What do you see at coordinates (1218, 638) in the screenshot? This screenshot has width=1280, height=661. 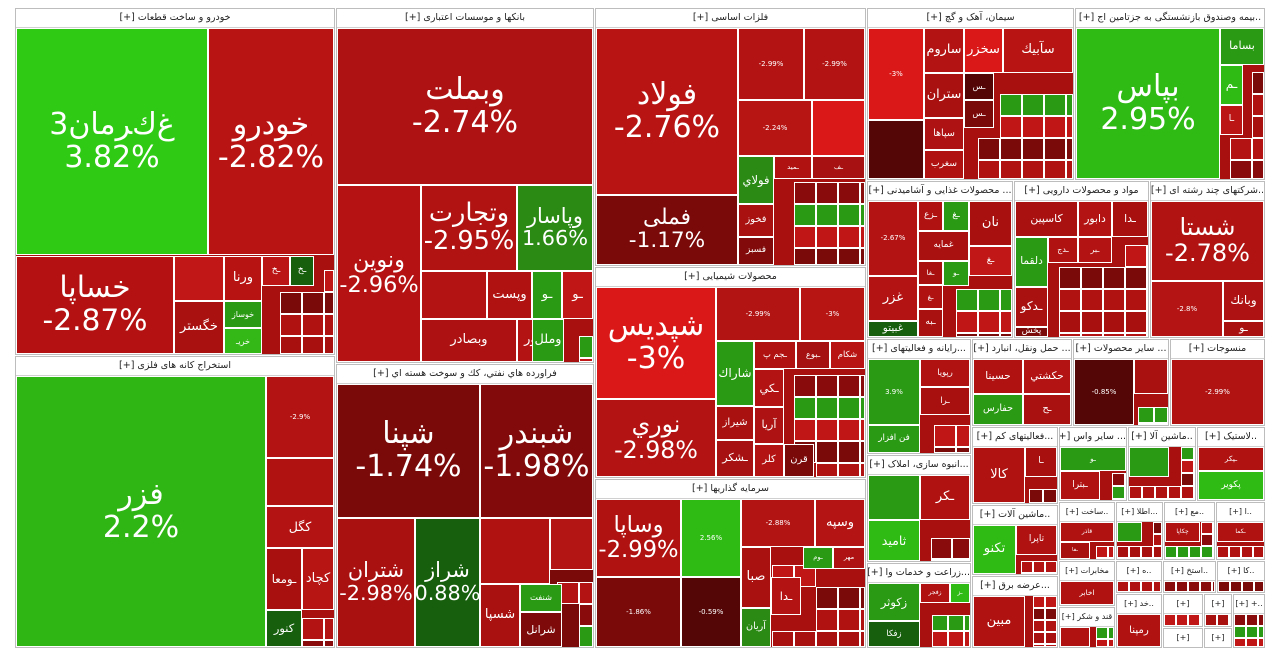 I see `sector-37: [+]` at bounding box center [1218, 638].